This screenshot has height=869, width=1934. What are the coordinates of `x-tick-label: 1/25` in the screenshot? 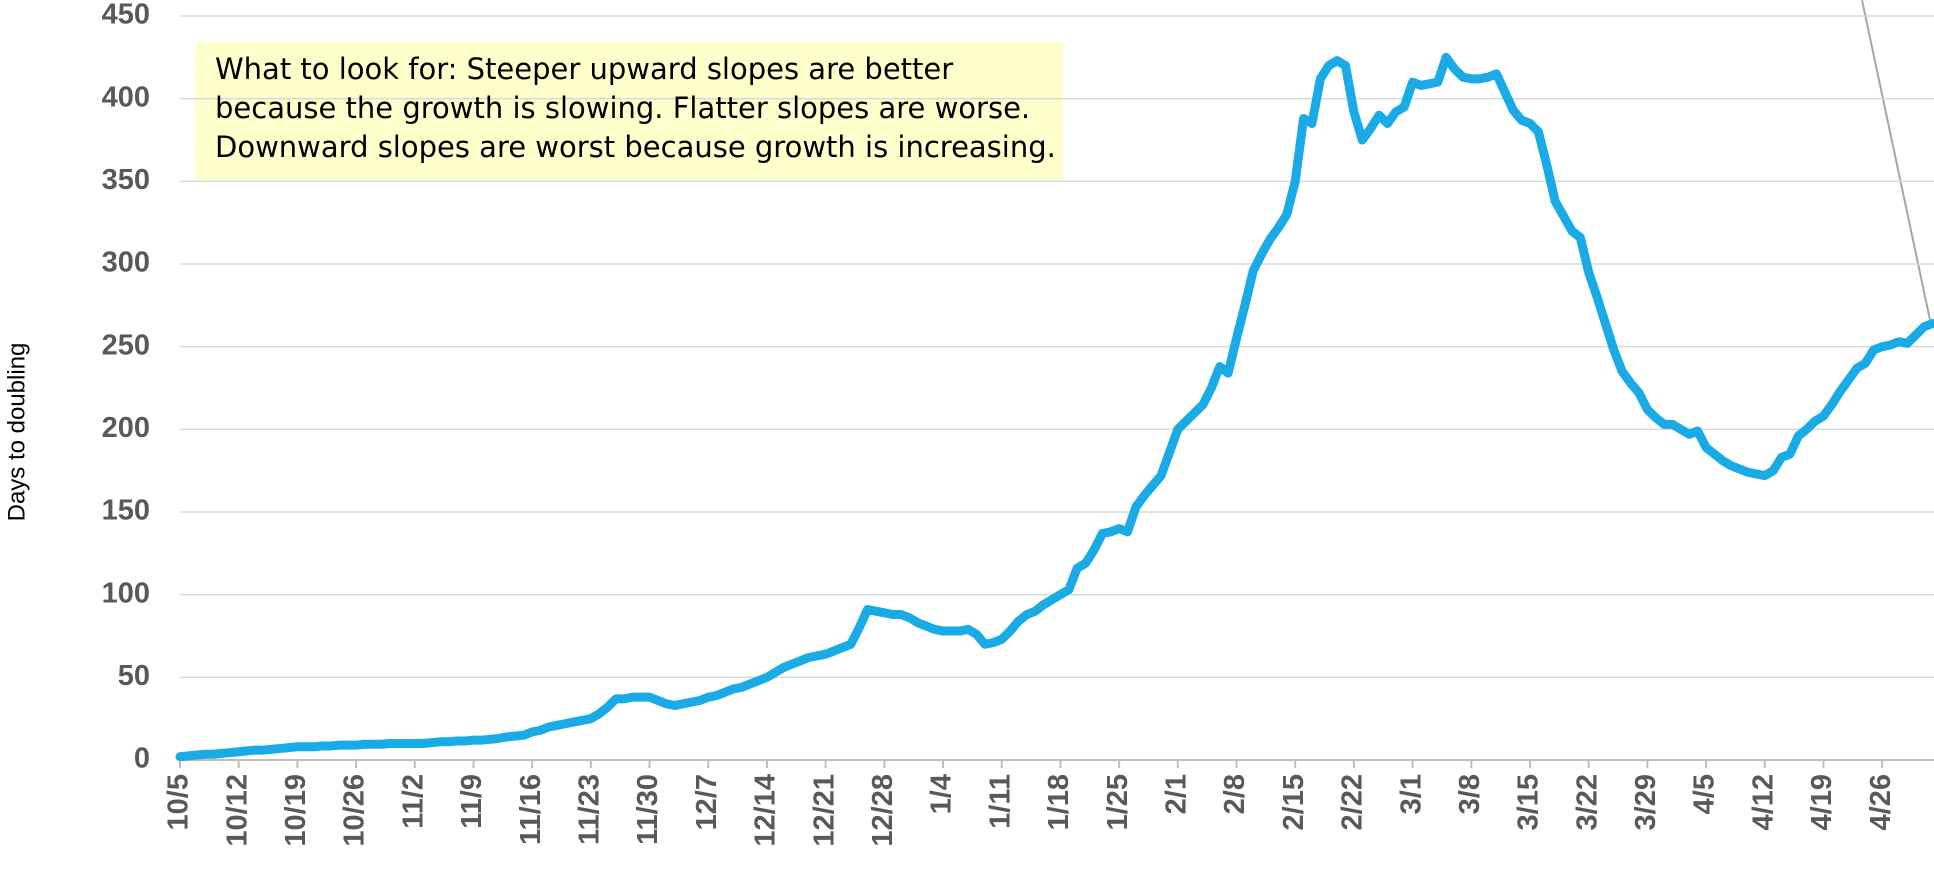 It's located at (1118, 802).